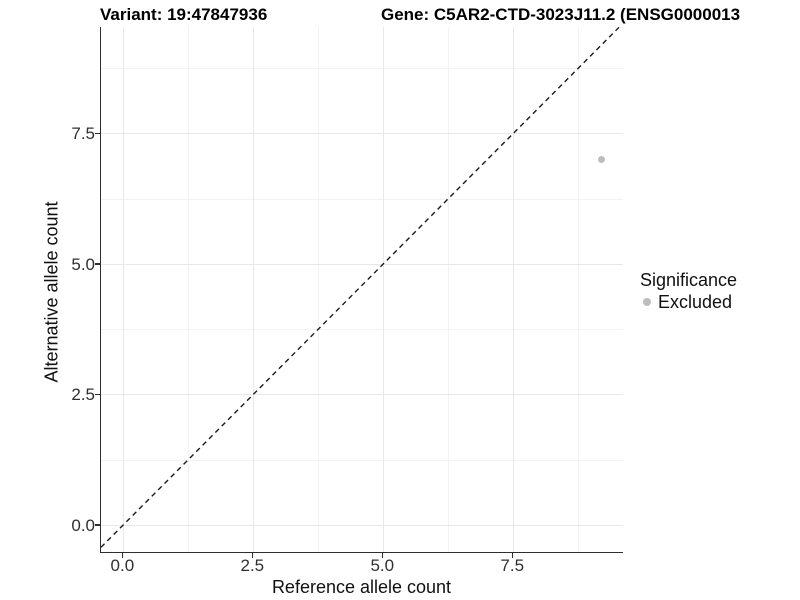  I want to click on legend: Significance Excluded, so click(688, 291).